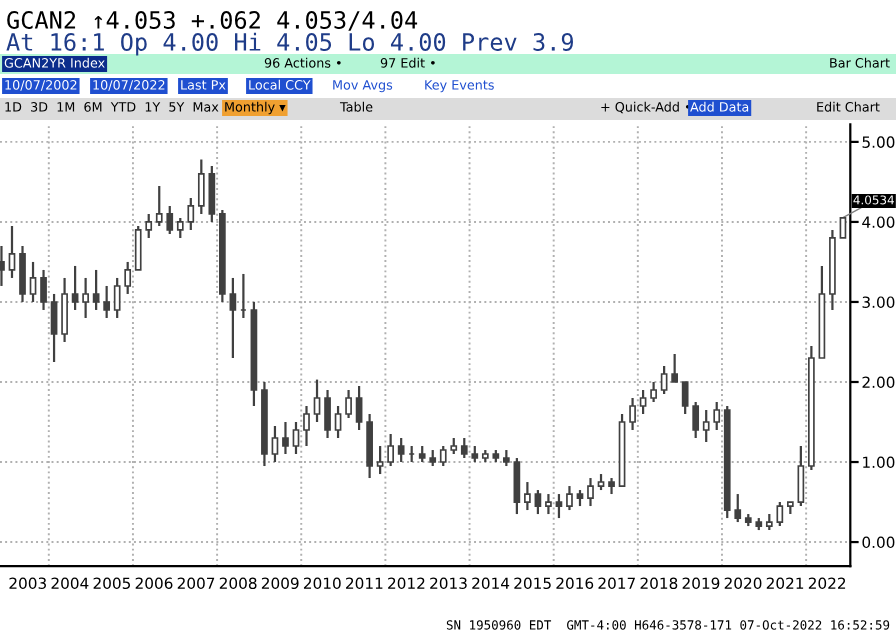  Describe the element at coordinates (212, 21) in the screenshot. I see `chart-title: GCAN2 ↑4.053 +.062 4.053/4.04` at that location.